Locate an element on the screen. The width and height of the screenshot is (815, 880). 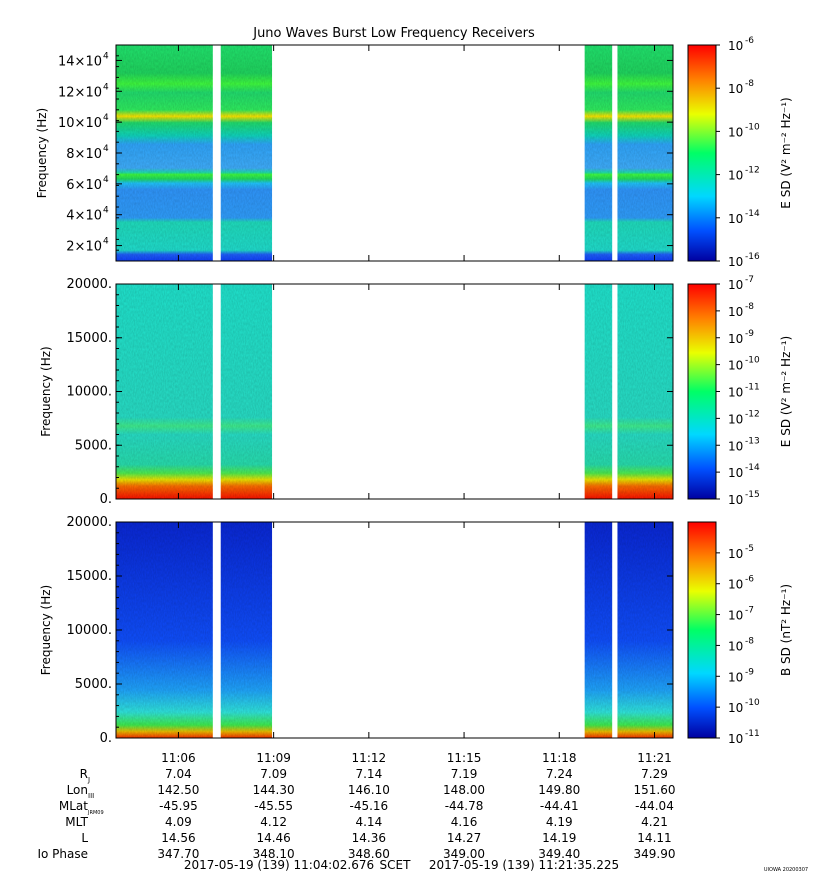
y-tick-label: 10000. is located at coordinates (90, 630).